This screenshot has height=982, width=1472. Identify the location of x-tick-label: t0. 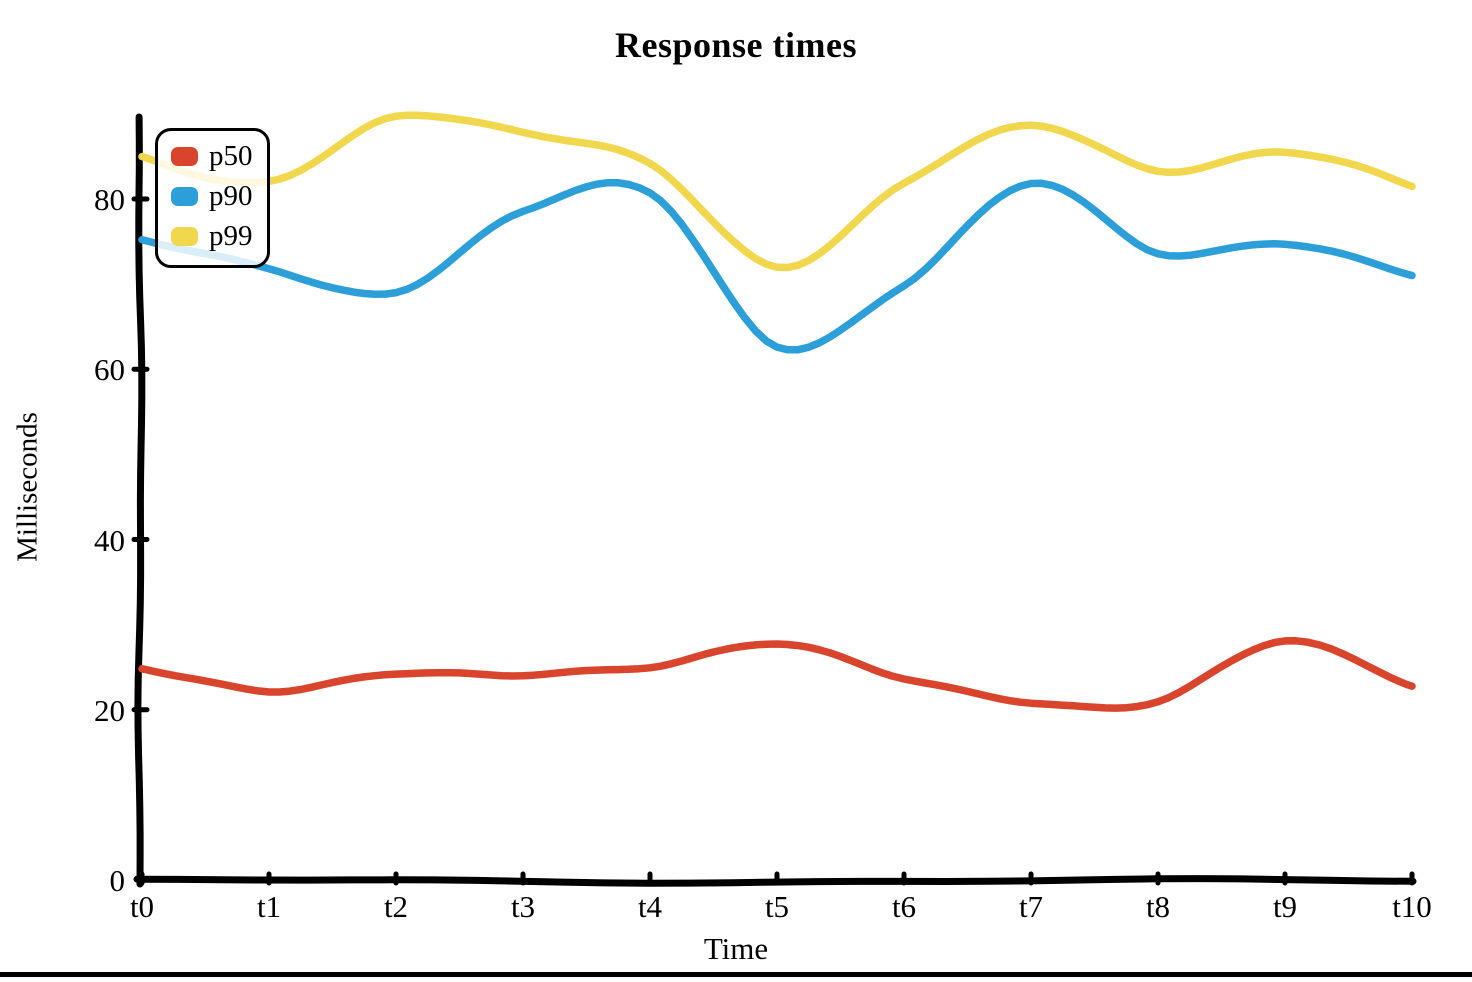
(142, 906).